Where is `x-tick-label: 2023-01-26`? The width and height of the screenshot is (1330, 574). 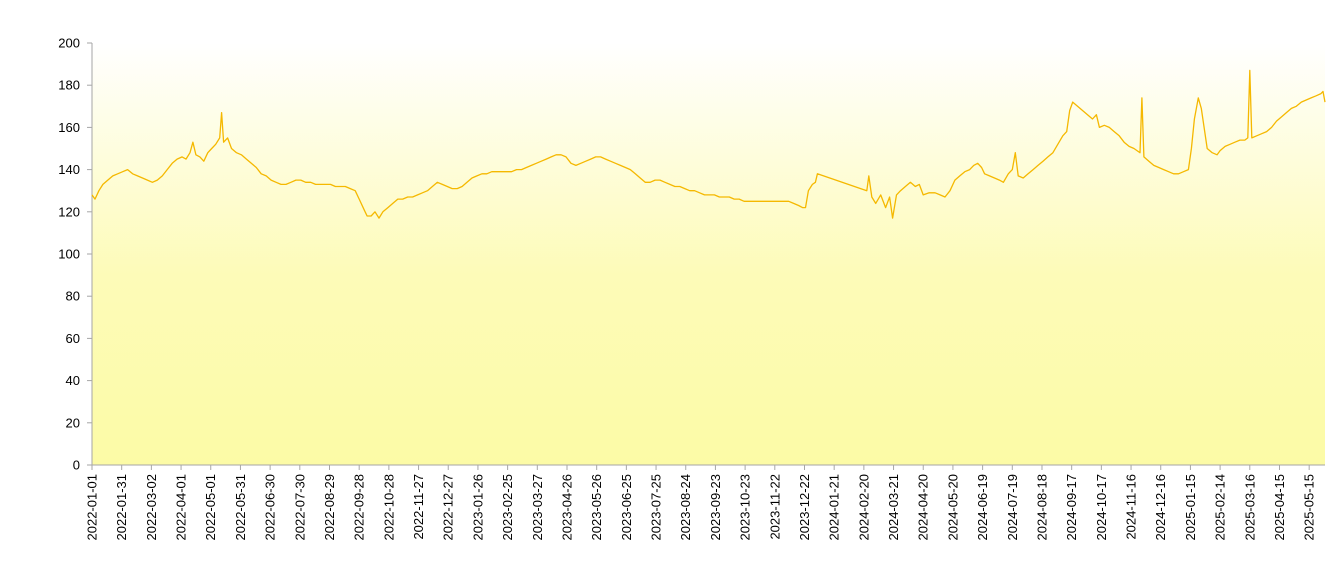 x-tick-label: 2023-01-26 is located at coordinates (477, 507).